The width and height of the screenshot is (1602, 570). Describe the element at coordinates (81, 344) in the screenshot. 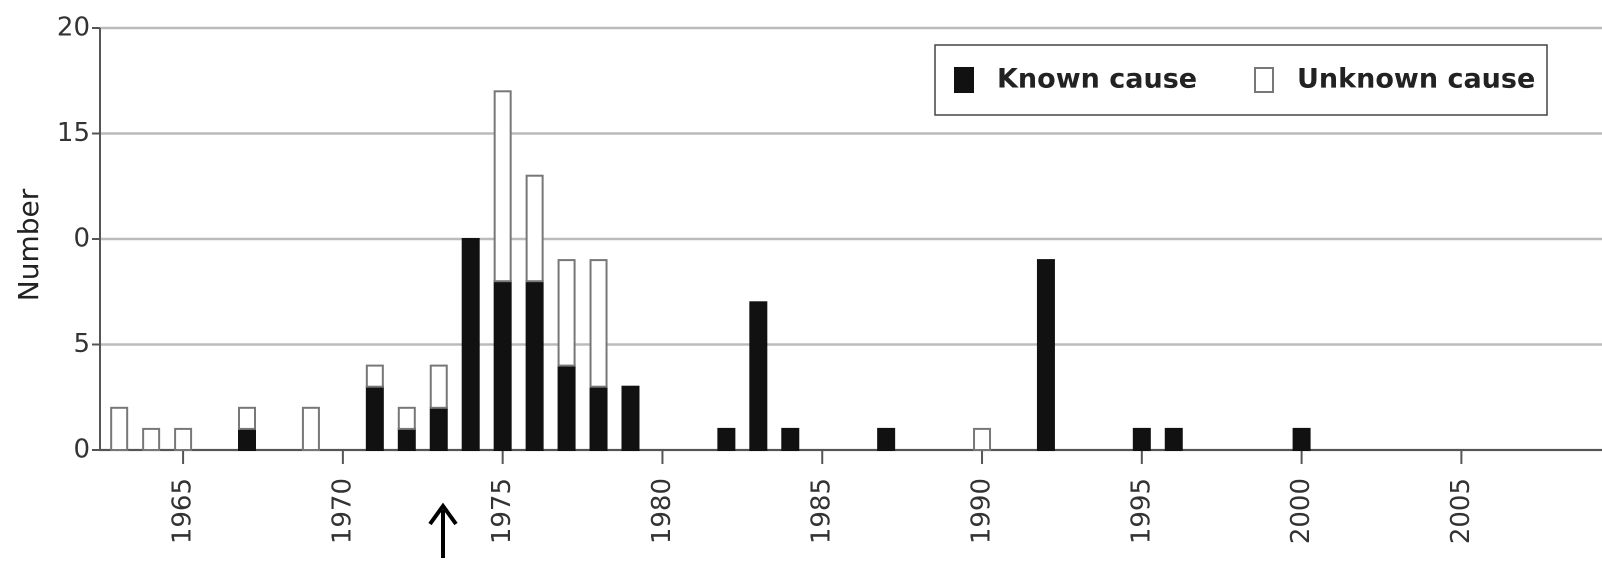

I see `y-tick-label: 5` at that location.